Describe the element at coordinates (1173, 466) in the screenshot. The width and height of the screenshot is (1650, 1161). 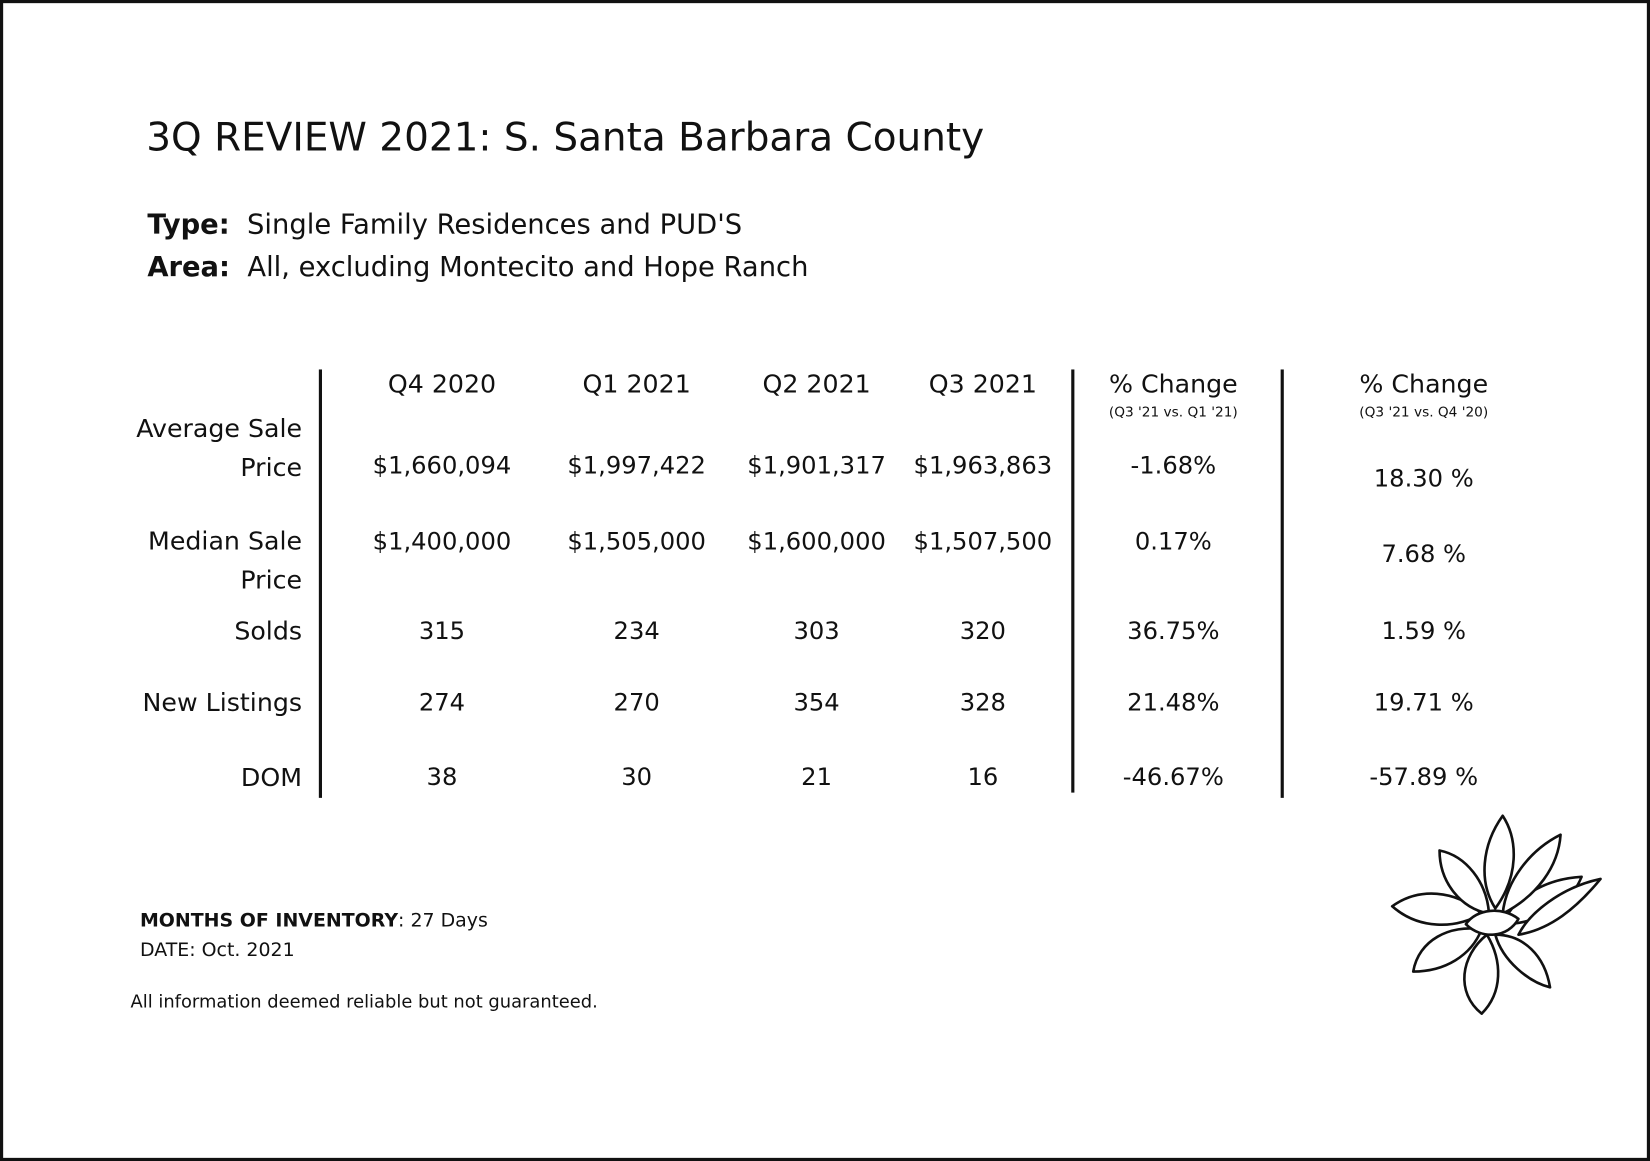
I see `table-cell: -1.68%` at that location.